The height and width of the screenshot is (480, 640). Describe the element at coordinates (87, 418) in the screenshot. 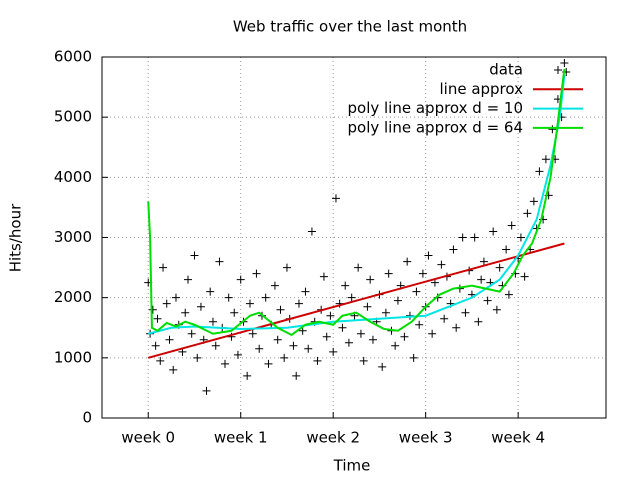

I see `y-tick-label: 0` at that location.